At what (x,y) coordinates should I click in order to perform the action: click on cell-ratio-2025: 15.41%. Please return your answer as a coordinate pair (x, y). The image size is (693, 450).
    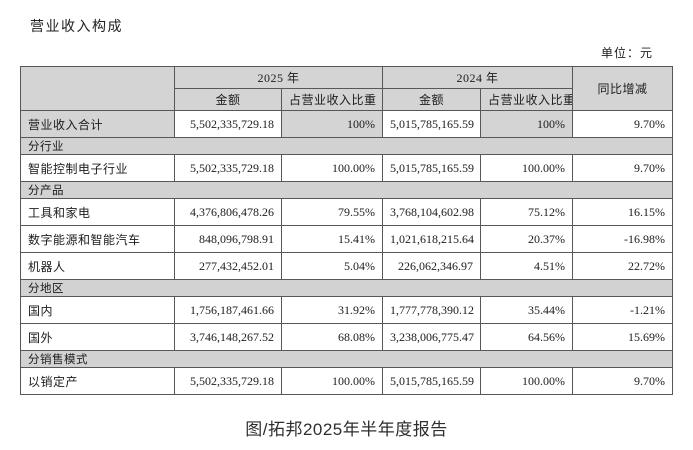
    Looking at the image, I should click on (332, 239).